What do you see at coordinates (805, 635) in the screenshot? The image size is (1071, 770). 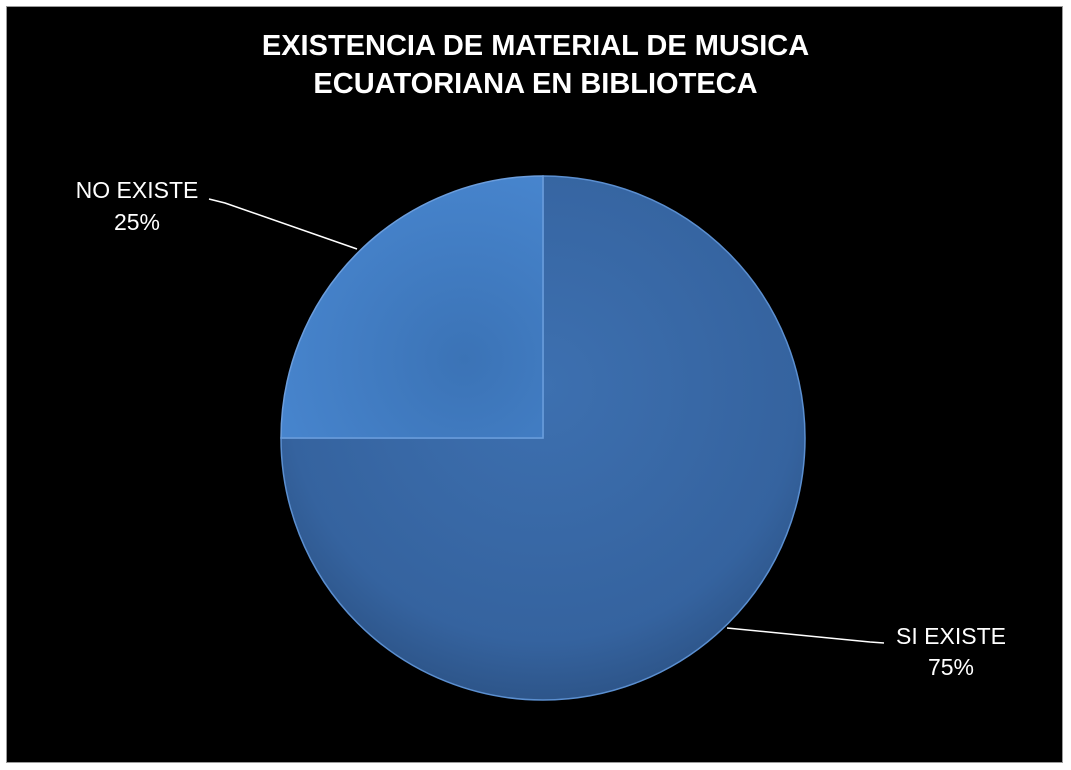 I see `leader-line-si-existe` at bounding box center [805, 635].